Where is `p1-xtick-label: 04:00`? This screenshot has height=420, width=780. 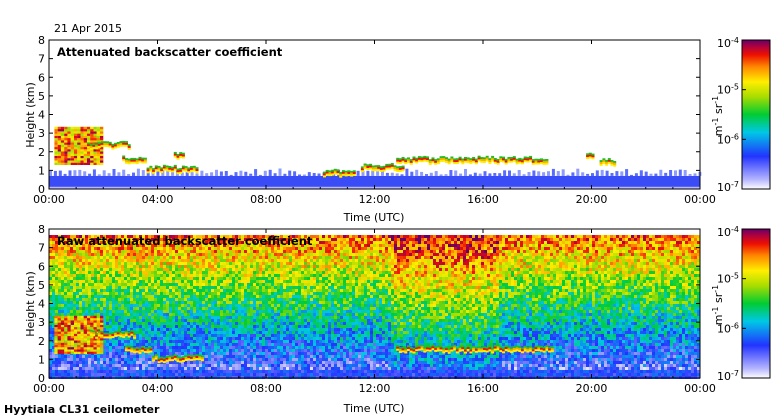 p1-xtick-label: 04:00 is located at coordinates (158, 199).